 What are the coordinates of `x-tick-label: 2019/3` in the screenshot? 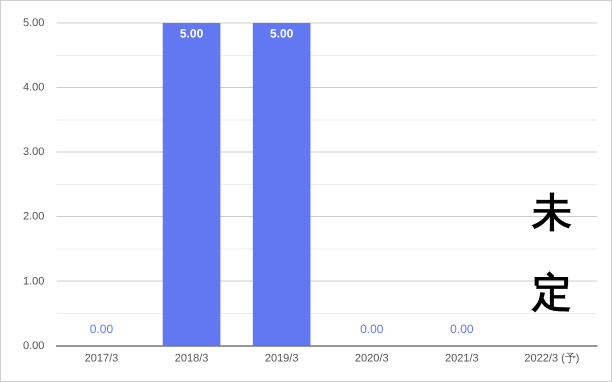 It's located at (281, 358).